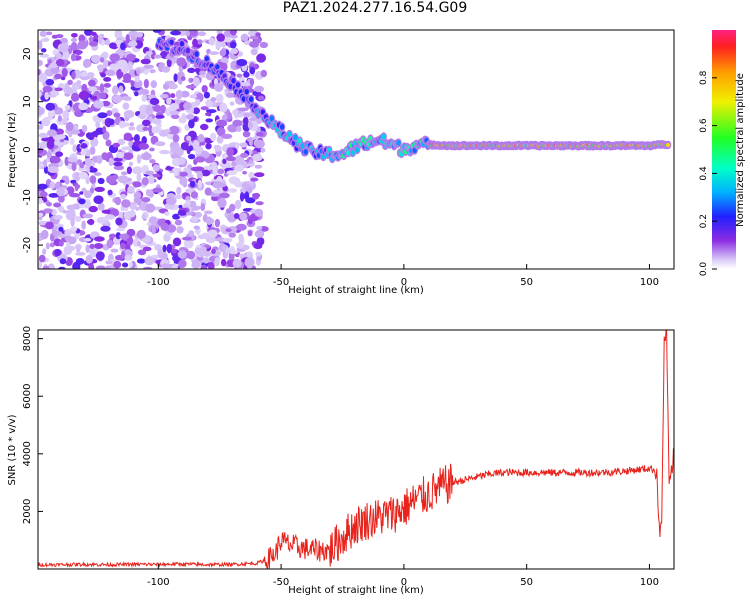 The width and height of the screenshot is (750, 600). What do you see at coordinates (281, 282) in the screenshot?
I see `x-tick-label: -50` at bounding box center [281, 282].